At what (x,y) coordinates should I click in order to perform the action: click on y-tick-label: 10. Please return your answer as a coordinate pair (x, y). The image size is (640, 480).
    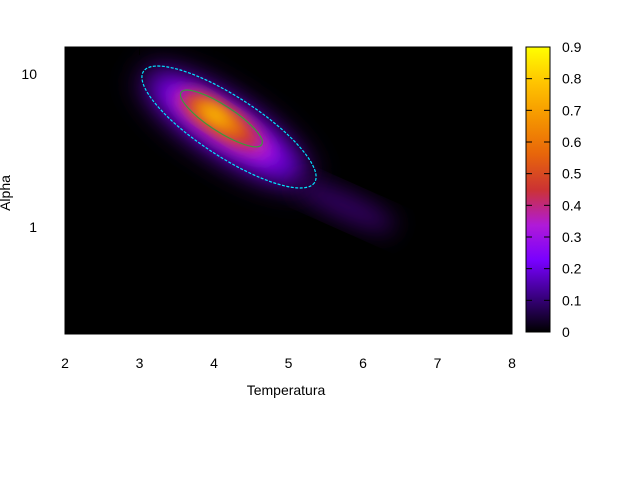
    Looking at the image, I should click on (29, 74).